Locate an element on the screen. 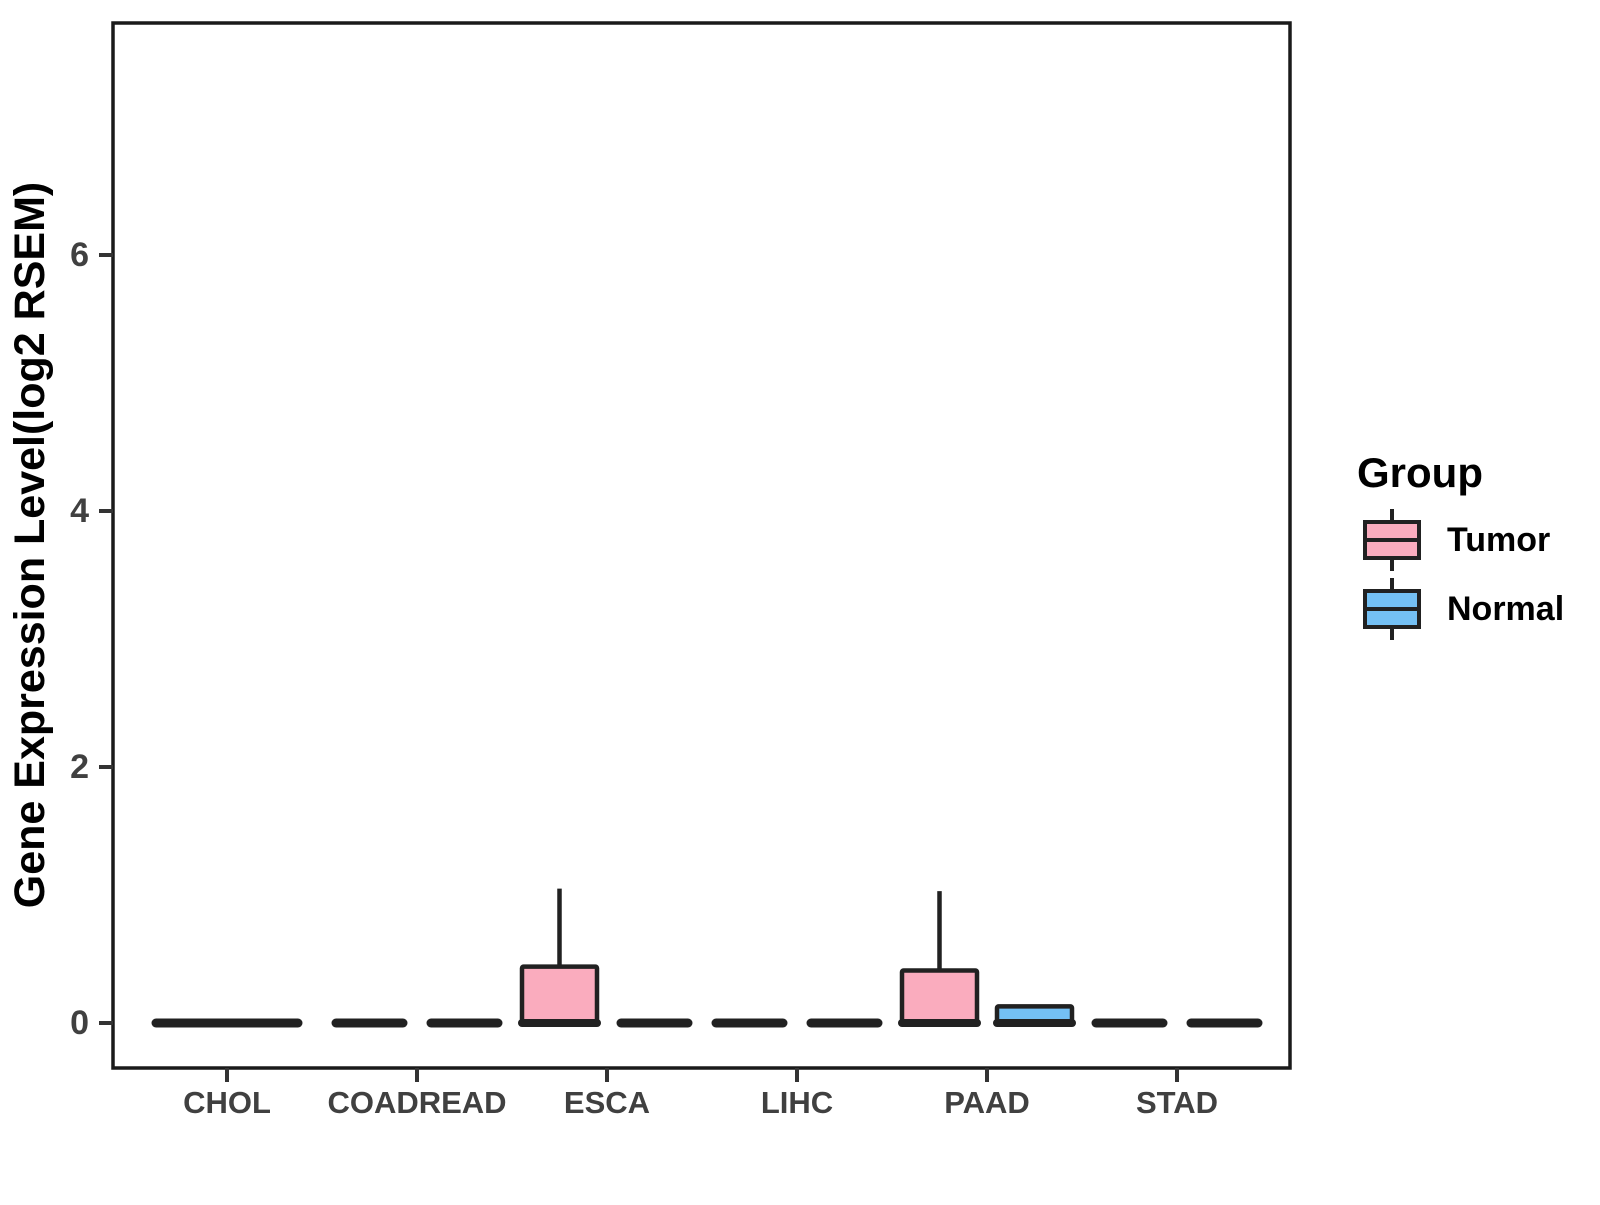  x-tick-label-CHOL: CHOL is located at coordinates (227, 1102).